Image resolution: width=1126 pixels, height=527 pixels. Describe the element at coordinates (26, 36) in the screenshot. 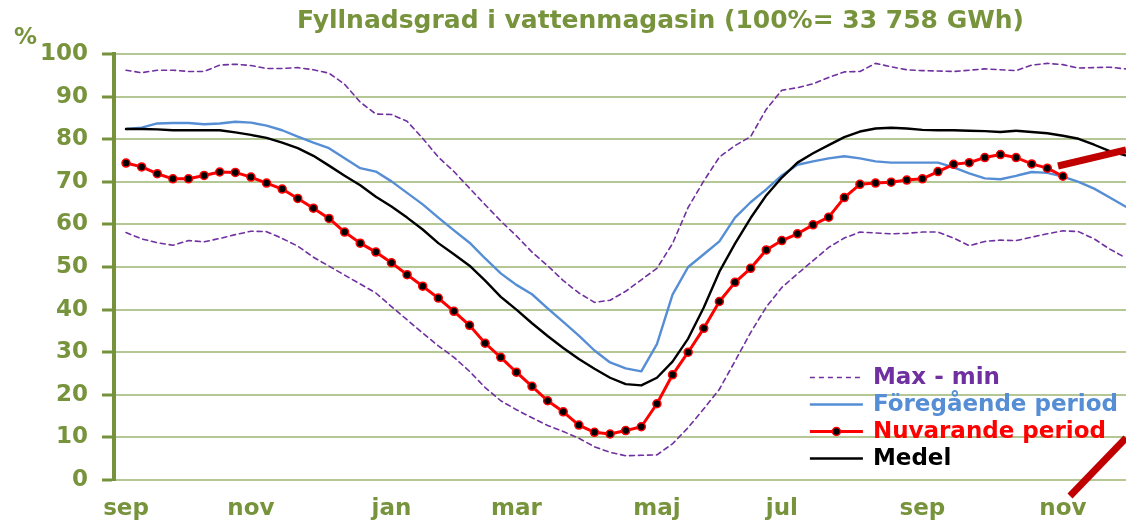

I see `y-axis-title: %` at that location.